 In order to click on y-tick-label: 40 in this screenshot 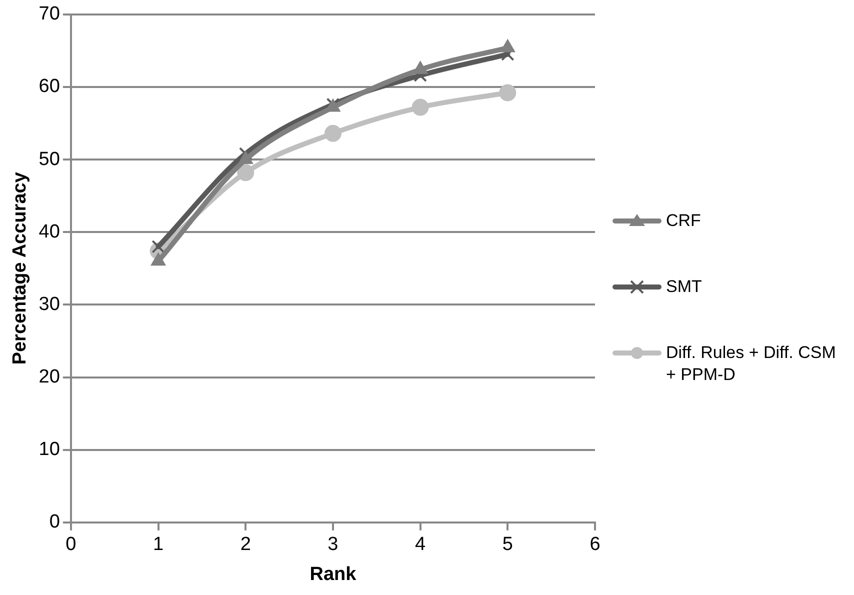, I will do `click(49, 231)`.